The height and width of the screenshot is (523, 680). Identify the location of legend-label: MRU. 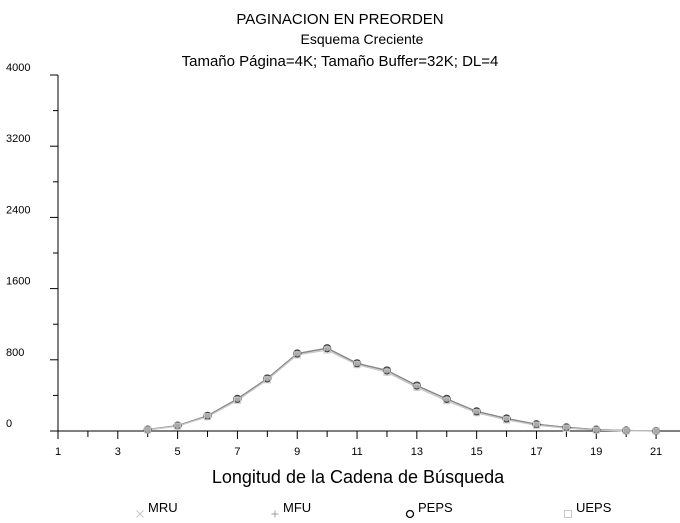
(163, 507).